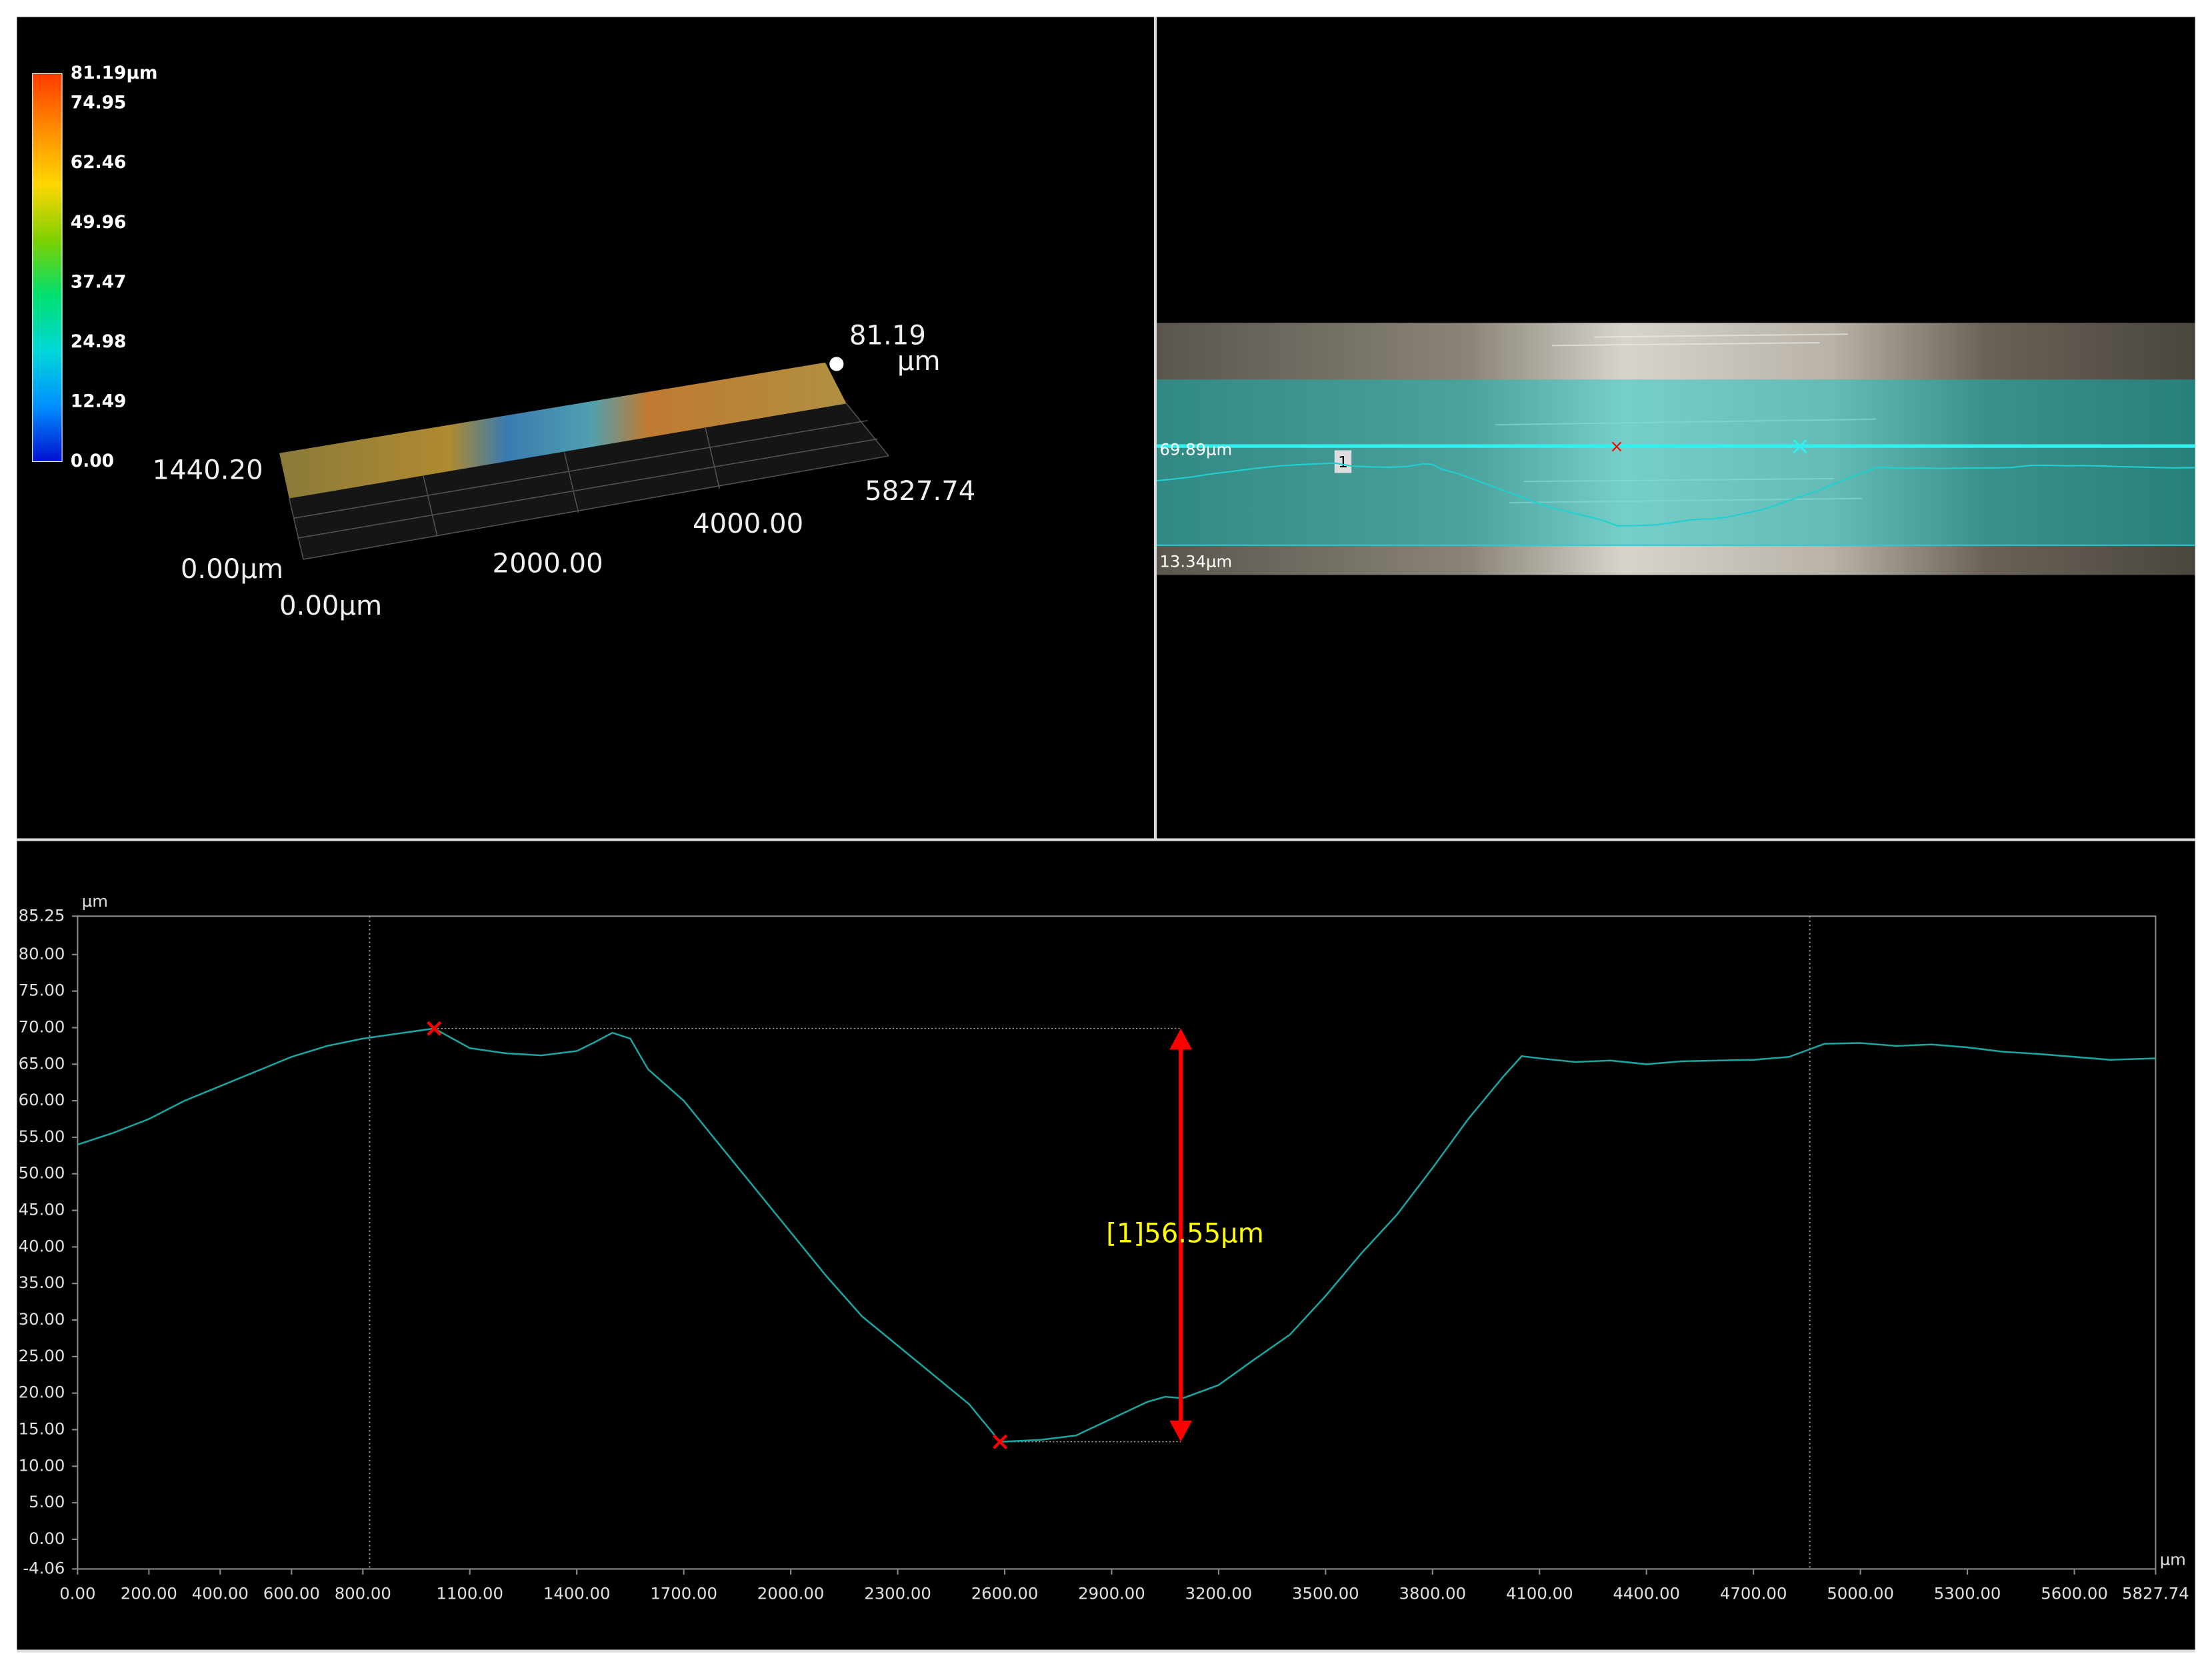  Describe the element at coordinates (92, 461) in the screenshot. I see `colorbar-label: 0.00` at that location.